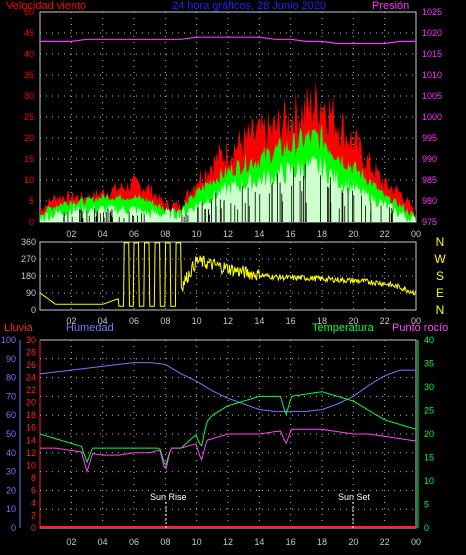 The width and height of the screenshot is (466, 555). Describe the element at coordinates (29, 96) in the screenshot. I see `wind-y-tick: 30` at that location.